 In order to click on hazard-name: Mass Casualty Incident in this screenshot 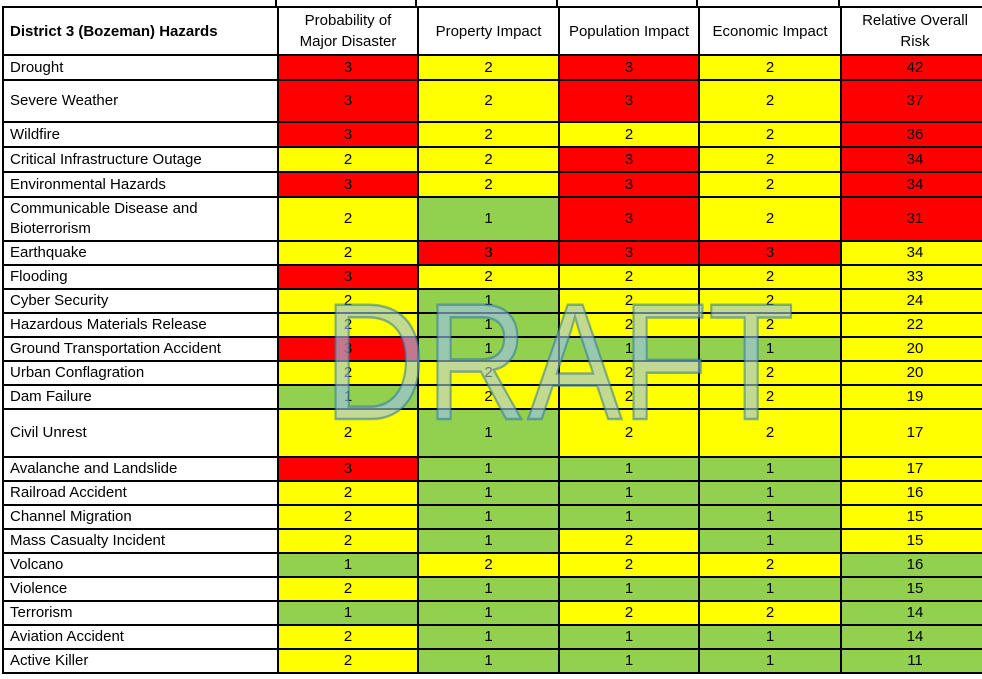, I will do `click(140, 541)`.